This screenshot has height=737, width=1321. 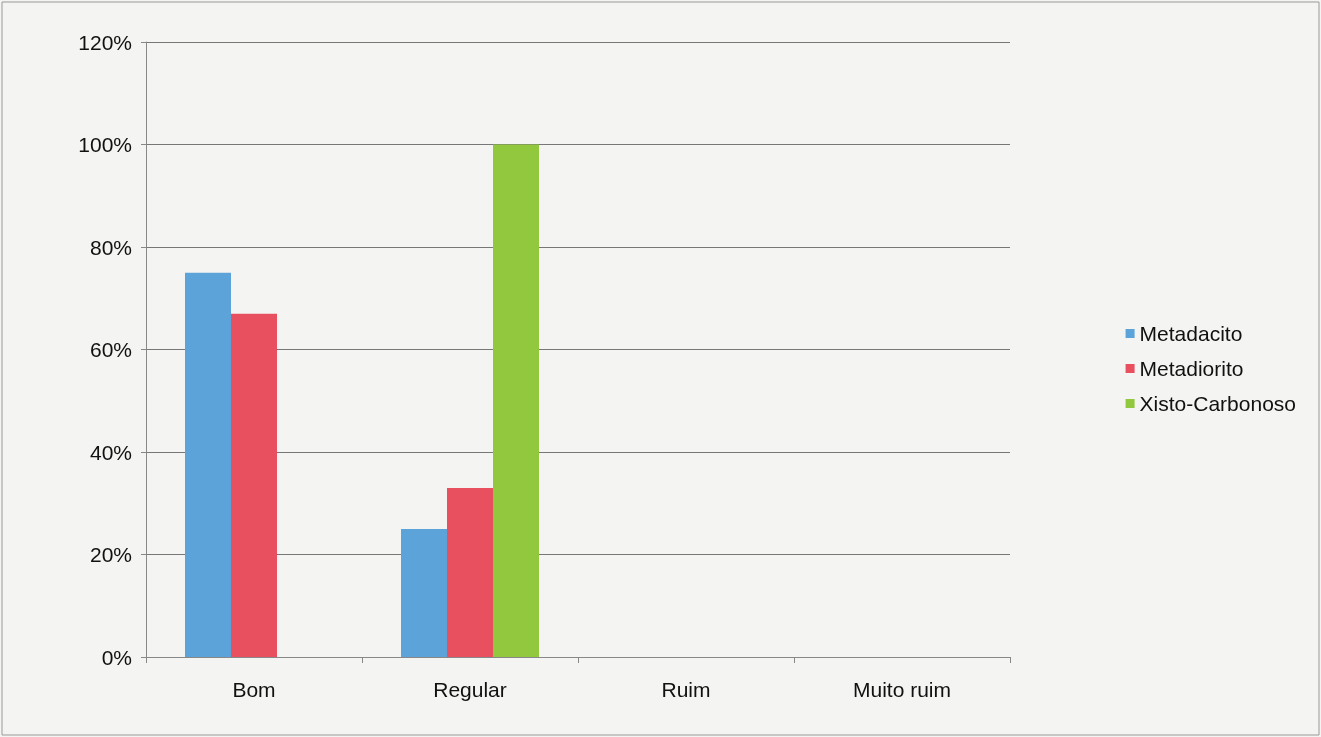 I want to click on y-tick-label: 80%, so click(x=110, y=247).